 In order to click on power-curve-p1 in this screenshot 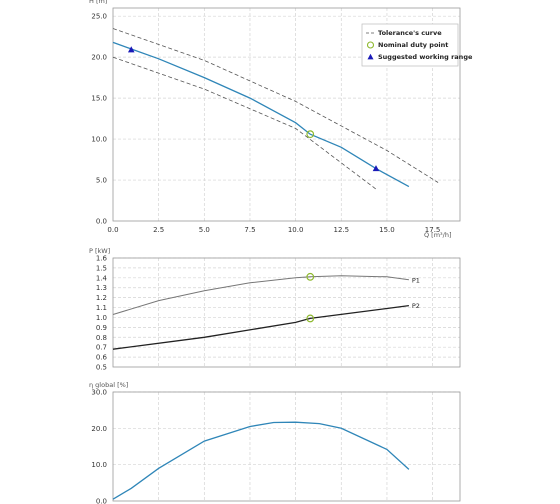, I will do `click(260, 295)`.